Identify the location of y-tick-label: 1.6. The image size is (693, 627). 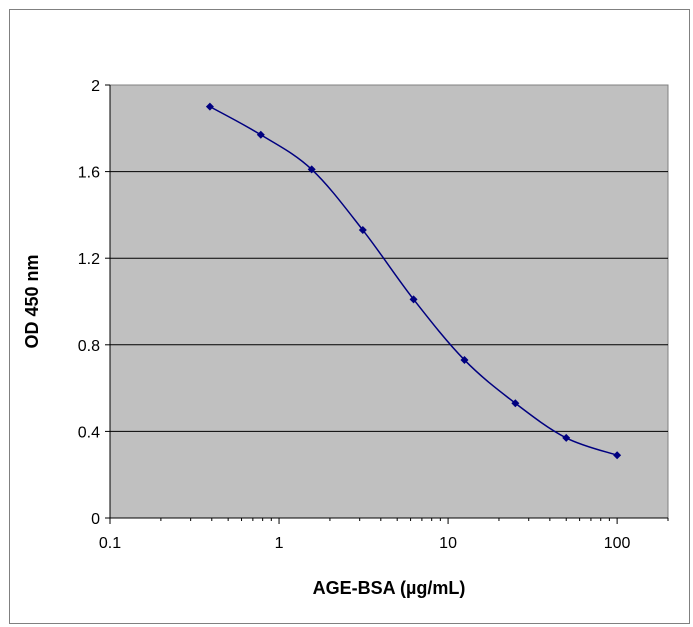
(89, 173).